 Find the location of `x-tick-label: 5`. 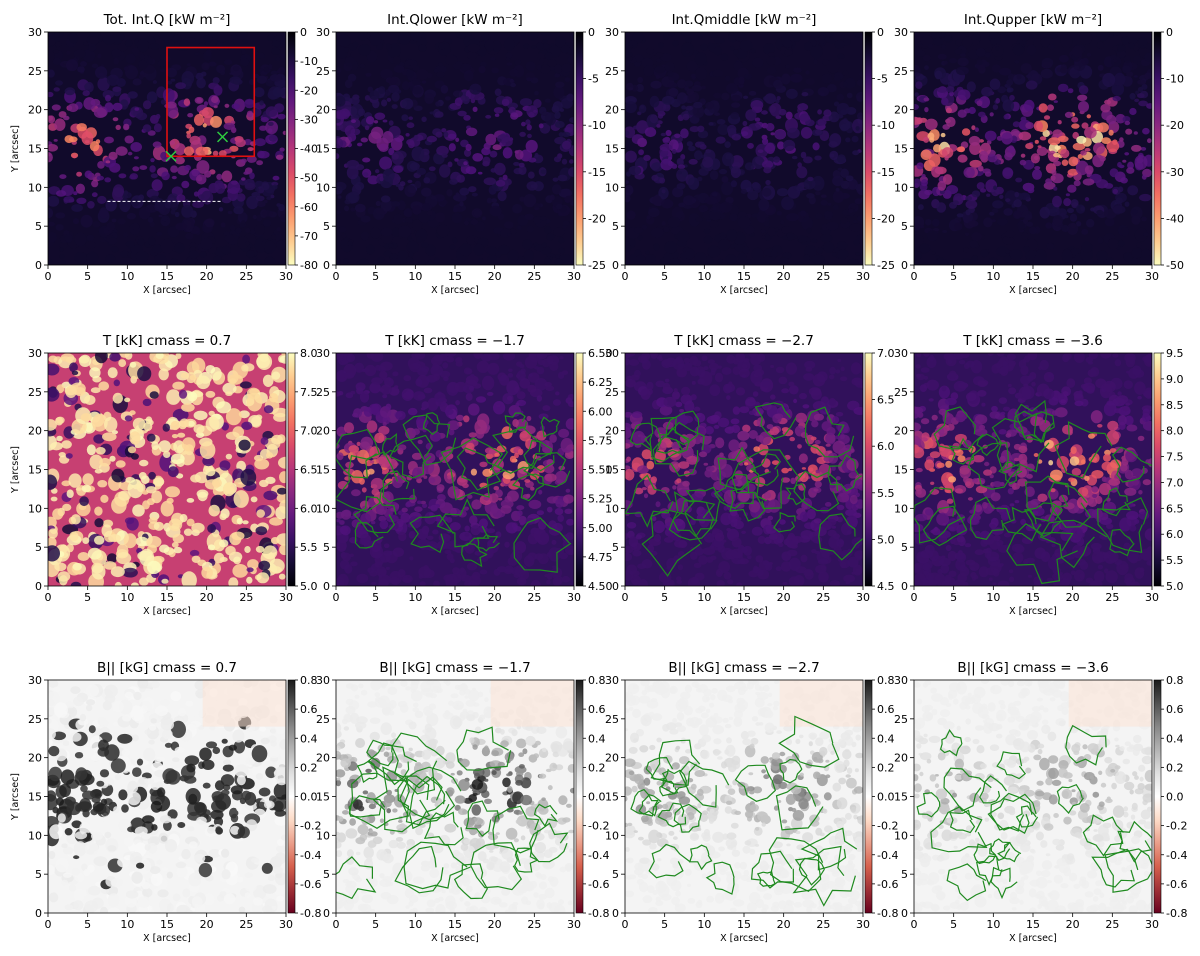

x-tick-label: 5 is located at coordinates (953, 276).